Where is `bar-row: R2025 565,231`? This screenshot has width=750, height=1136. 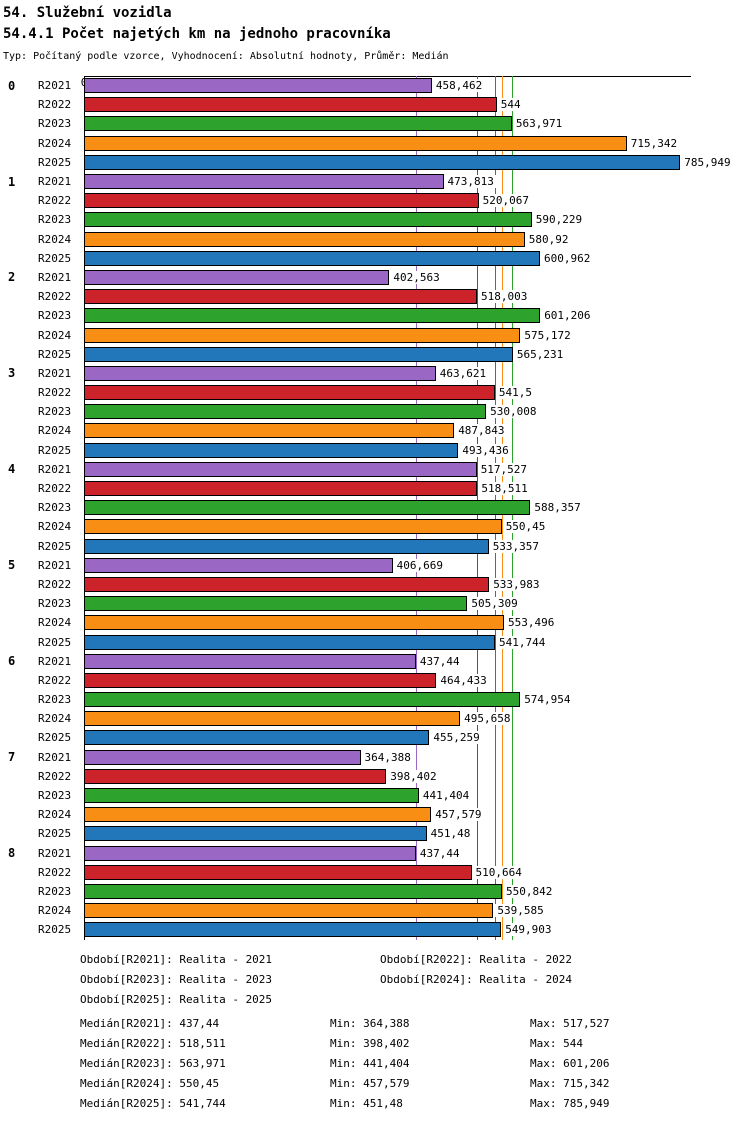 bar-row: R2025 565,231 is located at coordinates (375, 354).